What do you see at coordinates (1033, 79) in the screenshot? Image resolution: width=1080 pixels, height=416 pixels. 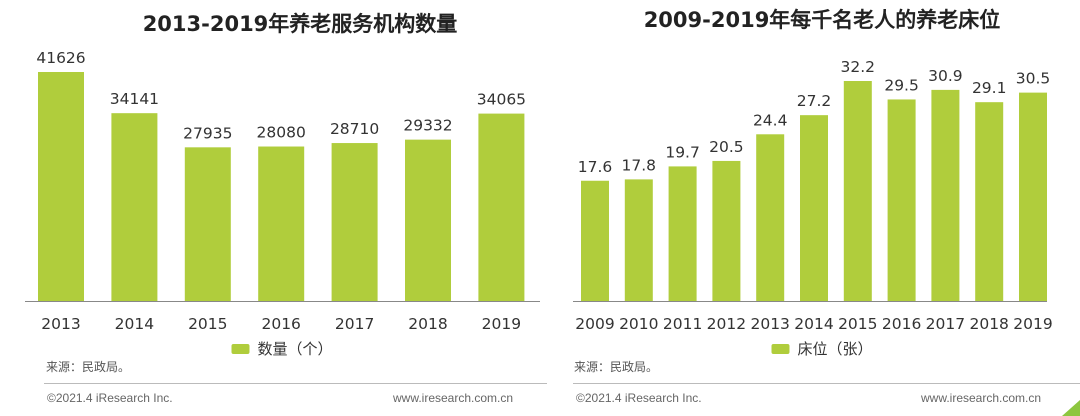 I see `data-label-2019: 30.5` at bounding box center [1033, 79].